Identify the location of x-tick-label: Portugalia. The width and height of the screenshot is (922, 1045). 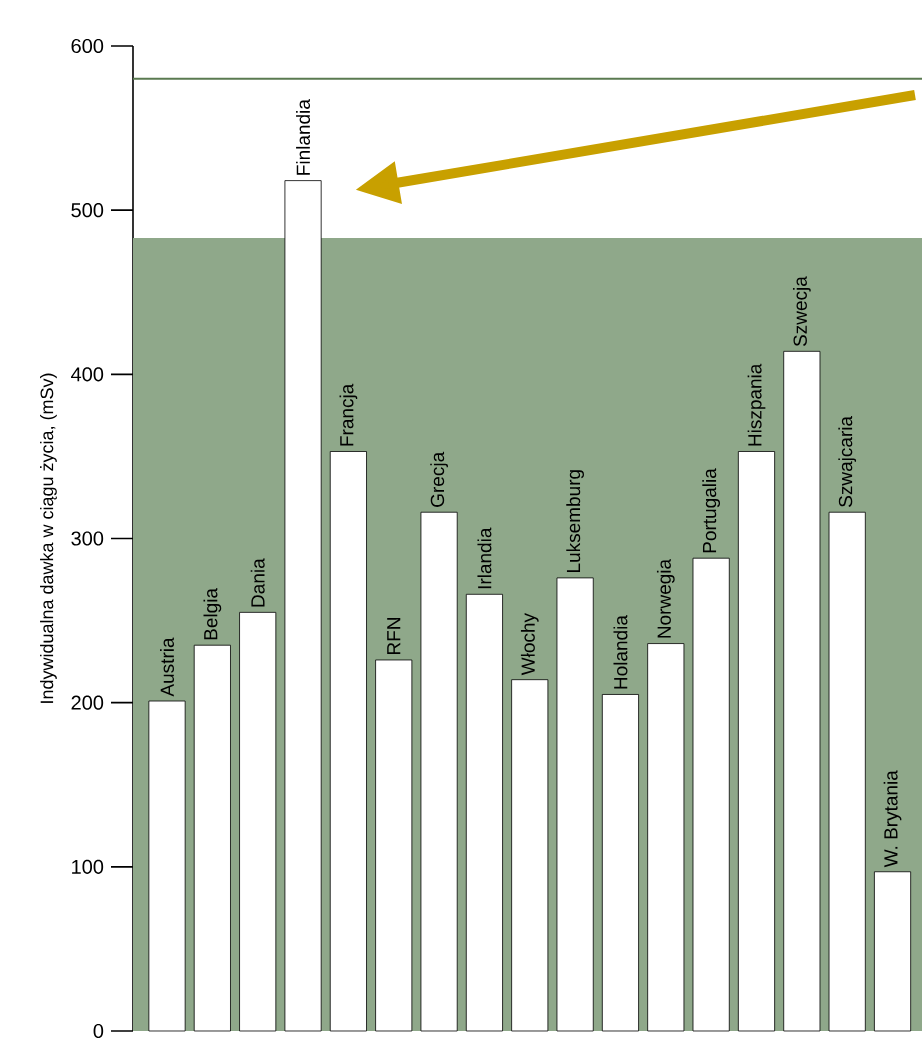
(711, 510).